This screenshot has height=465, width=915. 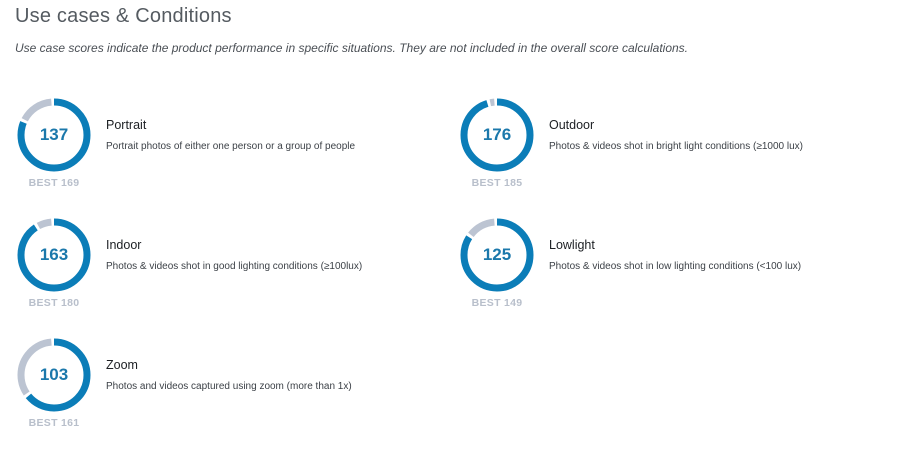 I want to click on score-value: 137, so click(x=54, y=134).